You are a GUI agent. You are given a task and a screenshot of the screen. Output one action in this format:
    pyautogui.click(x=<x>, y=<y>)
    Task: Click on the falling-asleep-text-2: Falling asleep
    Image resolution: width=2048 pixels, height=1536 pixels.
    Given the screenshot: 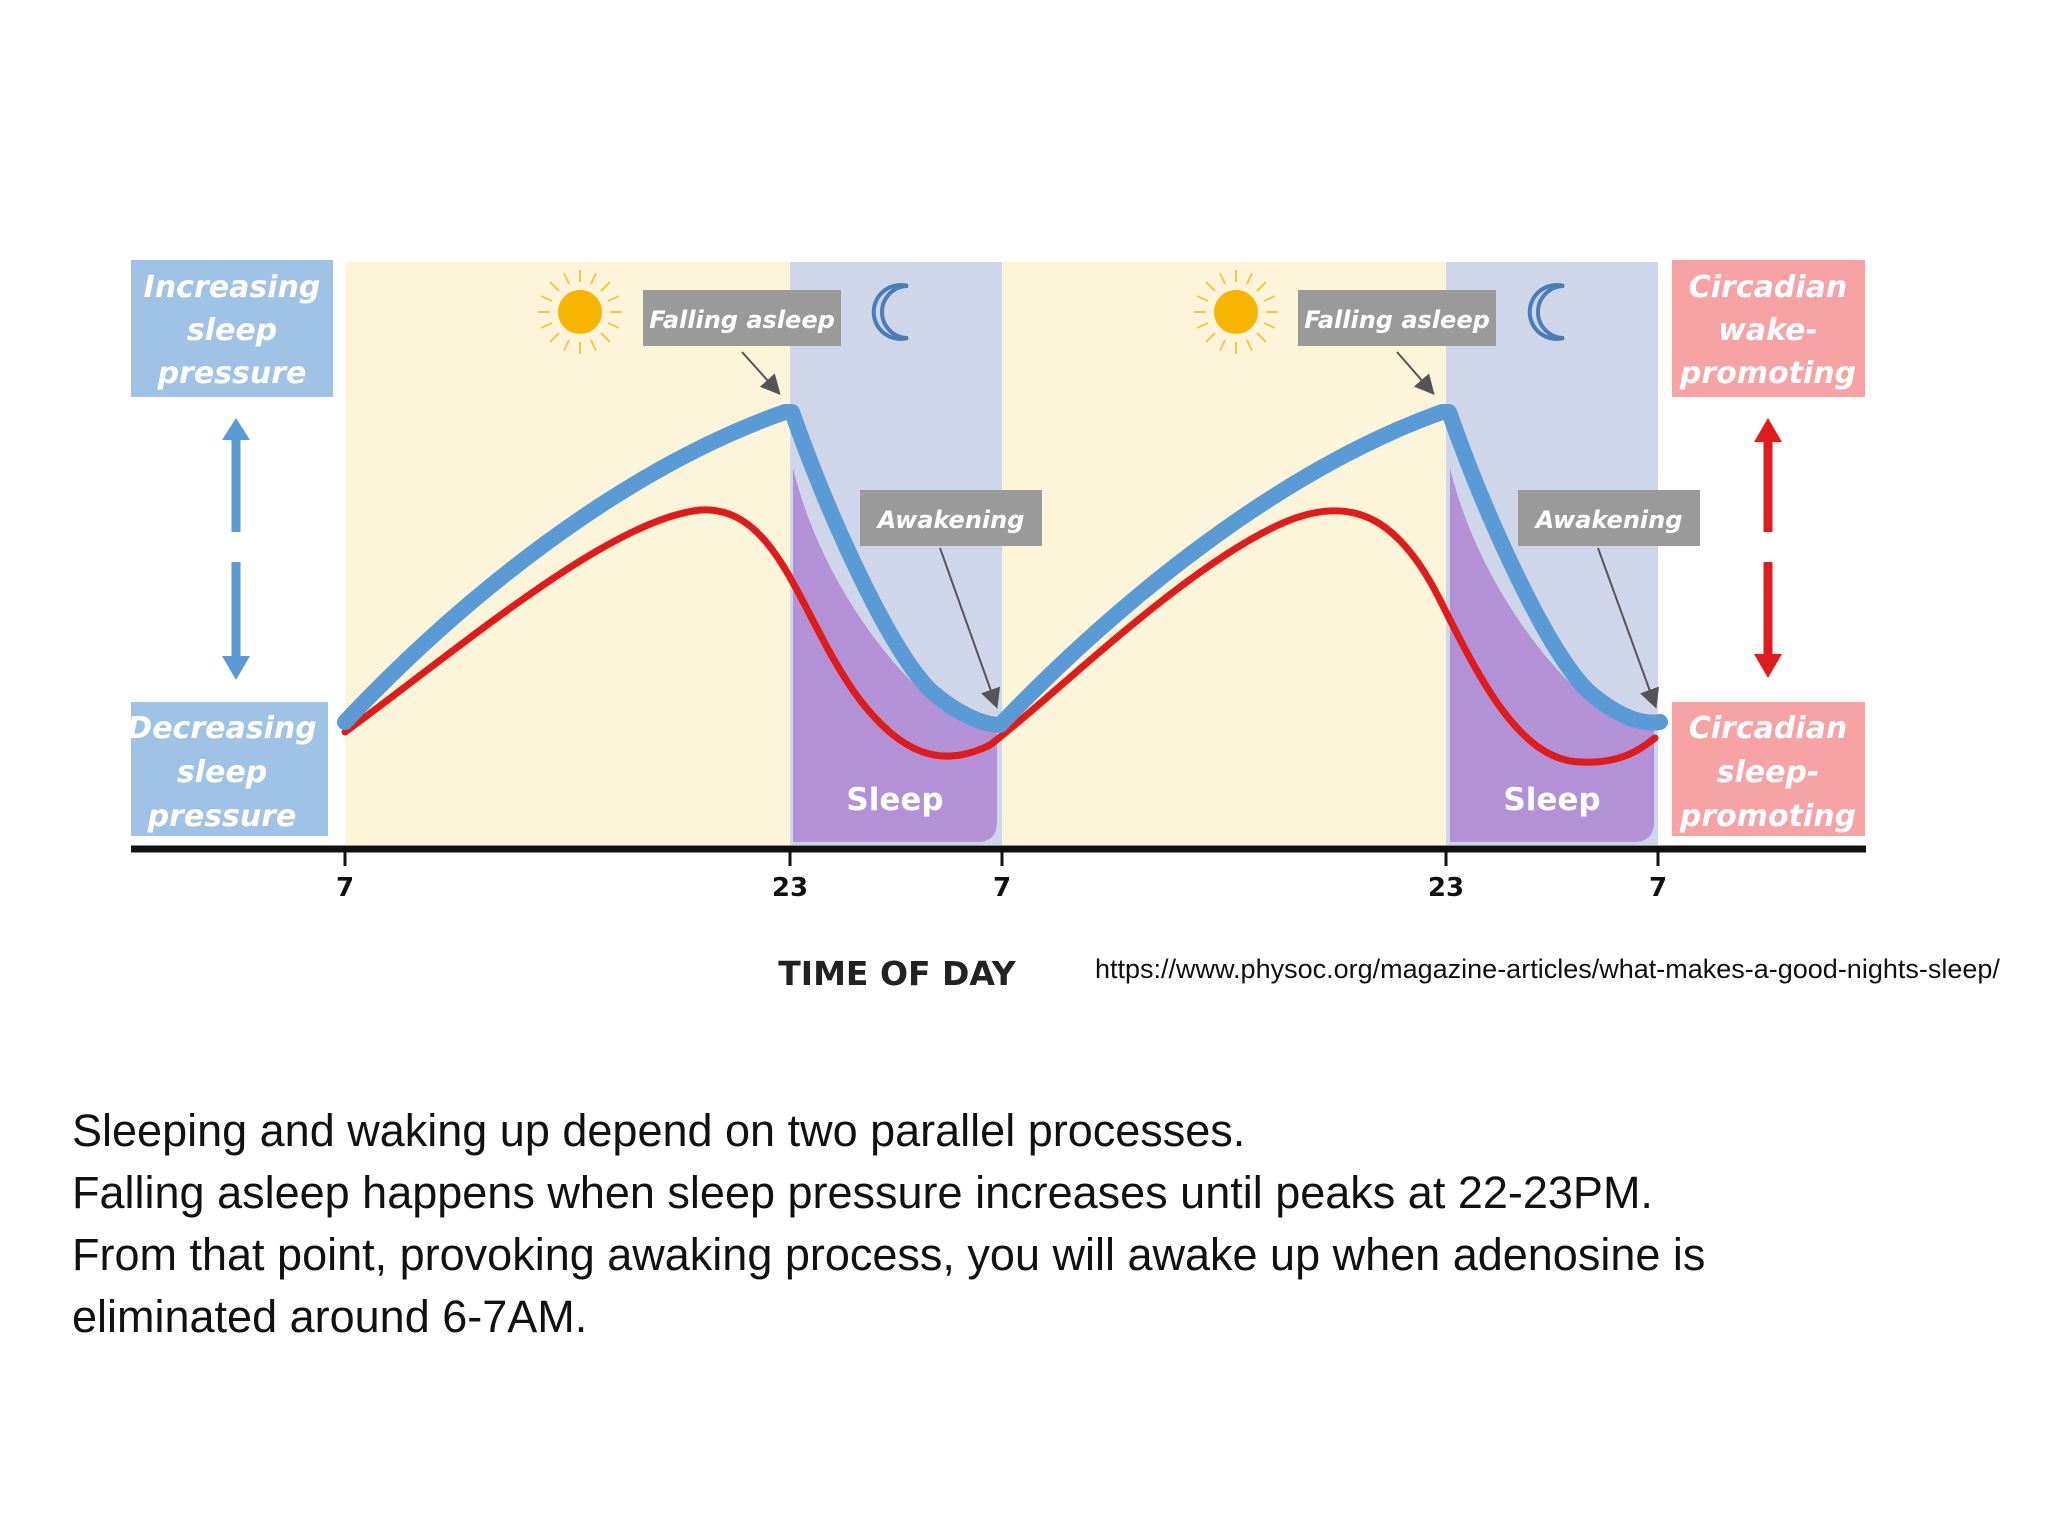 What is the action you would take?
    pyautogui.click(x=1397, y=320)
    